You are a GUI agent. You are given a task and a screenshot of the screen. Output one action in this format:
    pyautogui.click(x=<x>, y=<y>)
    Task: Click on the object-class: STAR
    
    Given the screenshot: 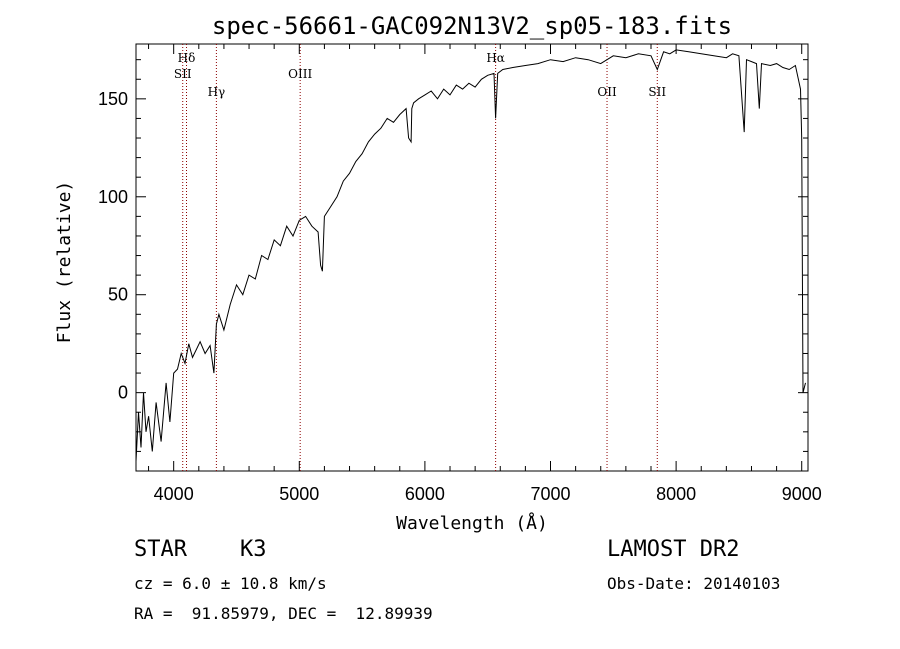 What is the action you would take?
    pyautogui.click(x=160, y=549)
    